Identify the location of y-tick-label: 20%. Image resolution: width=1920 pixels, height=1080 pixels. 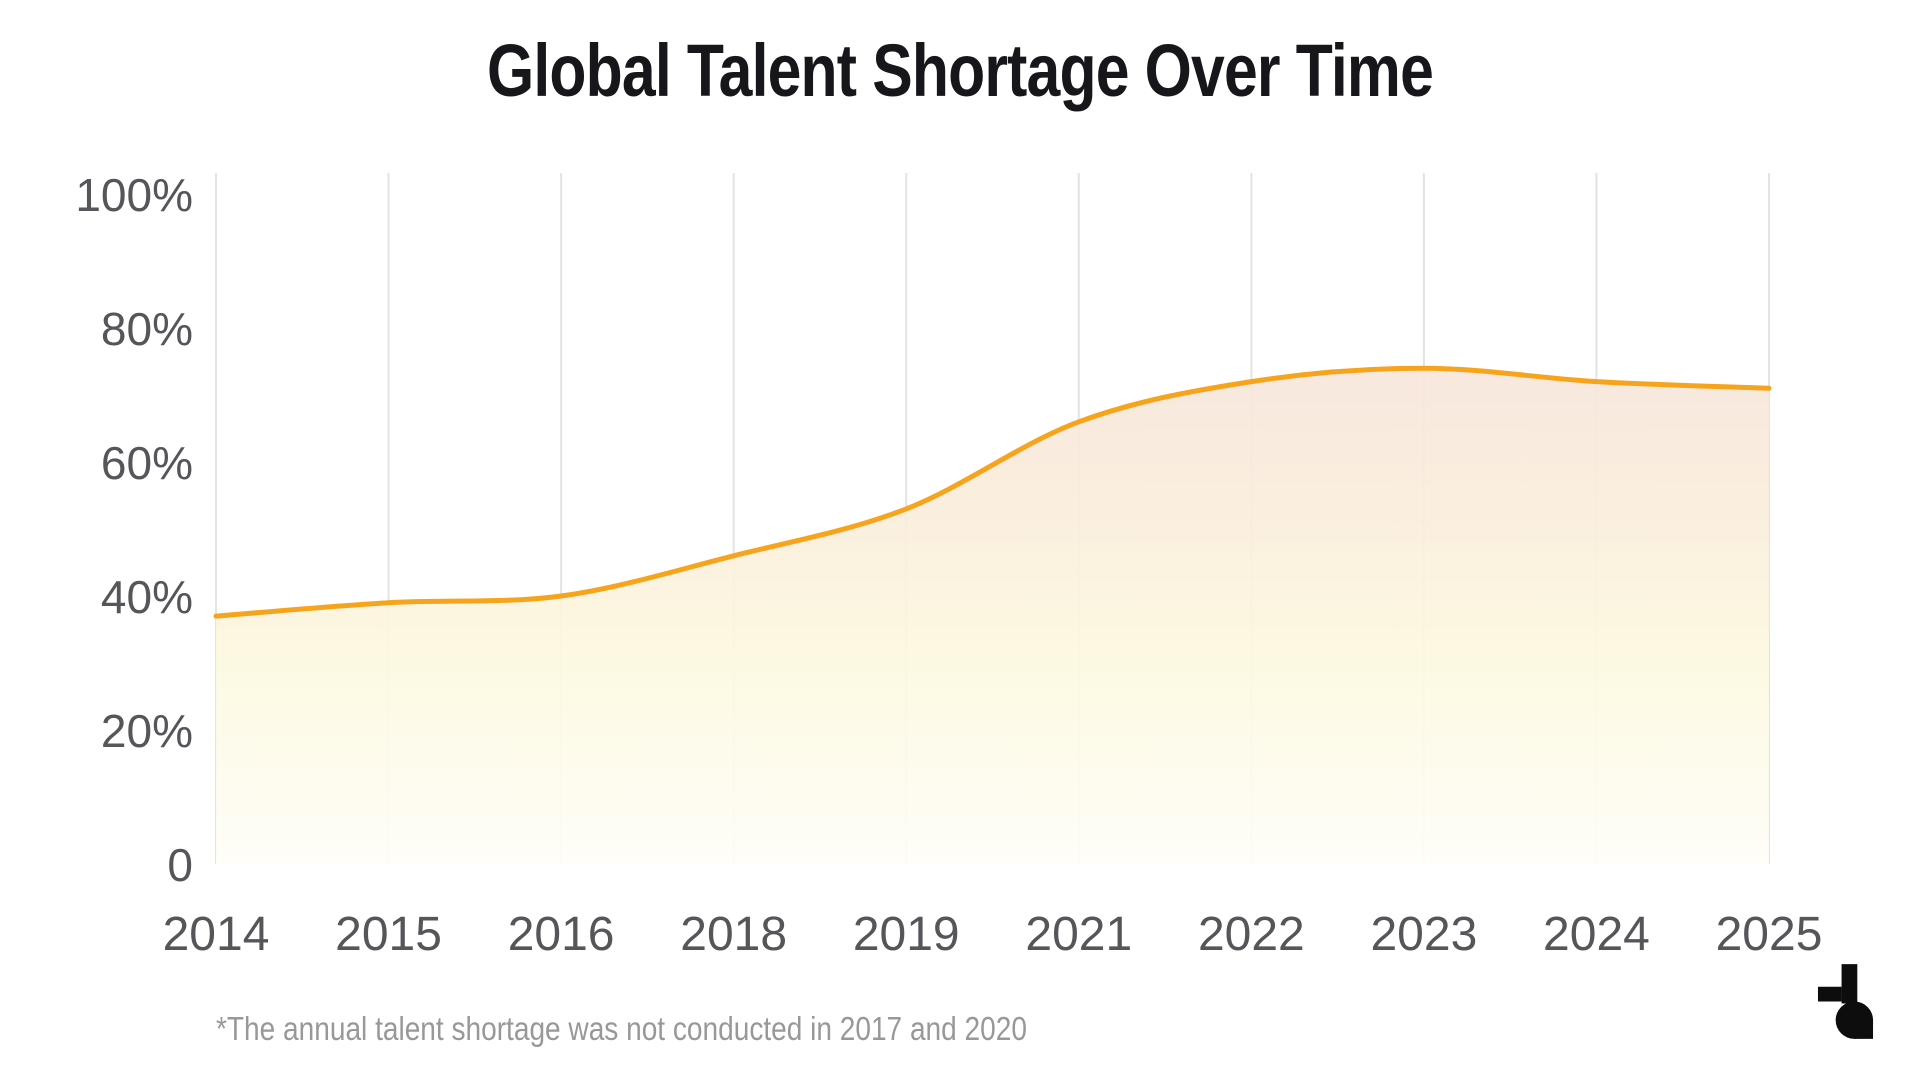
(147, 731).